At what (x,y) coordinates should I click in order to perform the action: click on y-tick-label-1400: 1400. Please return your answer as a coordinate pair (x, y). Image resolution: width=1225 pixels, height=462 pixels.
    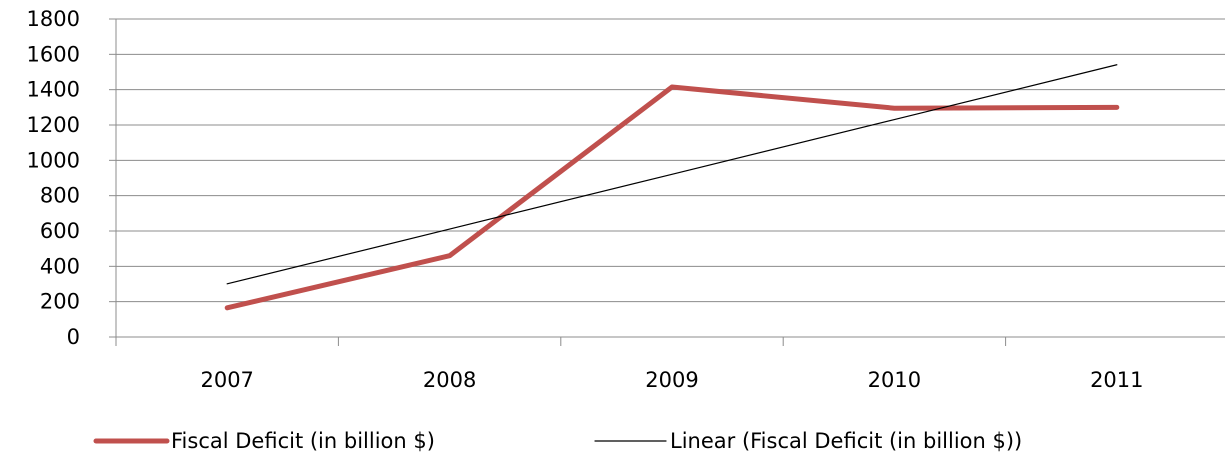
    Looking at the image, I should click on (53, 90).